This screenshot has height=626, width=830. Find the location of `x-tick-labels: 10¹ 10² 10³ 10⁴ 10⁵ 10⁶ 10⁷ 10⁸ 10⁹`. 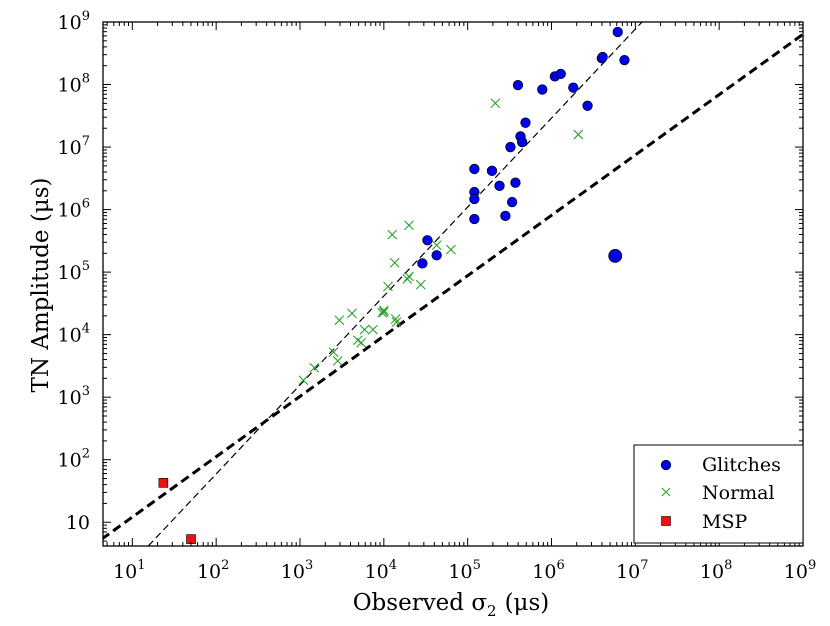

x-tick-labels: 10¹ 10² 10³ 10⁴ 10⁵ 10⁶ 10⁷ 10⁸ 10⁹ is located at coordinates (464, 570).